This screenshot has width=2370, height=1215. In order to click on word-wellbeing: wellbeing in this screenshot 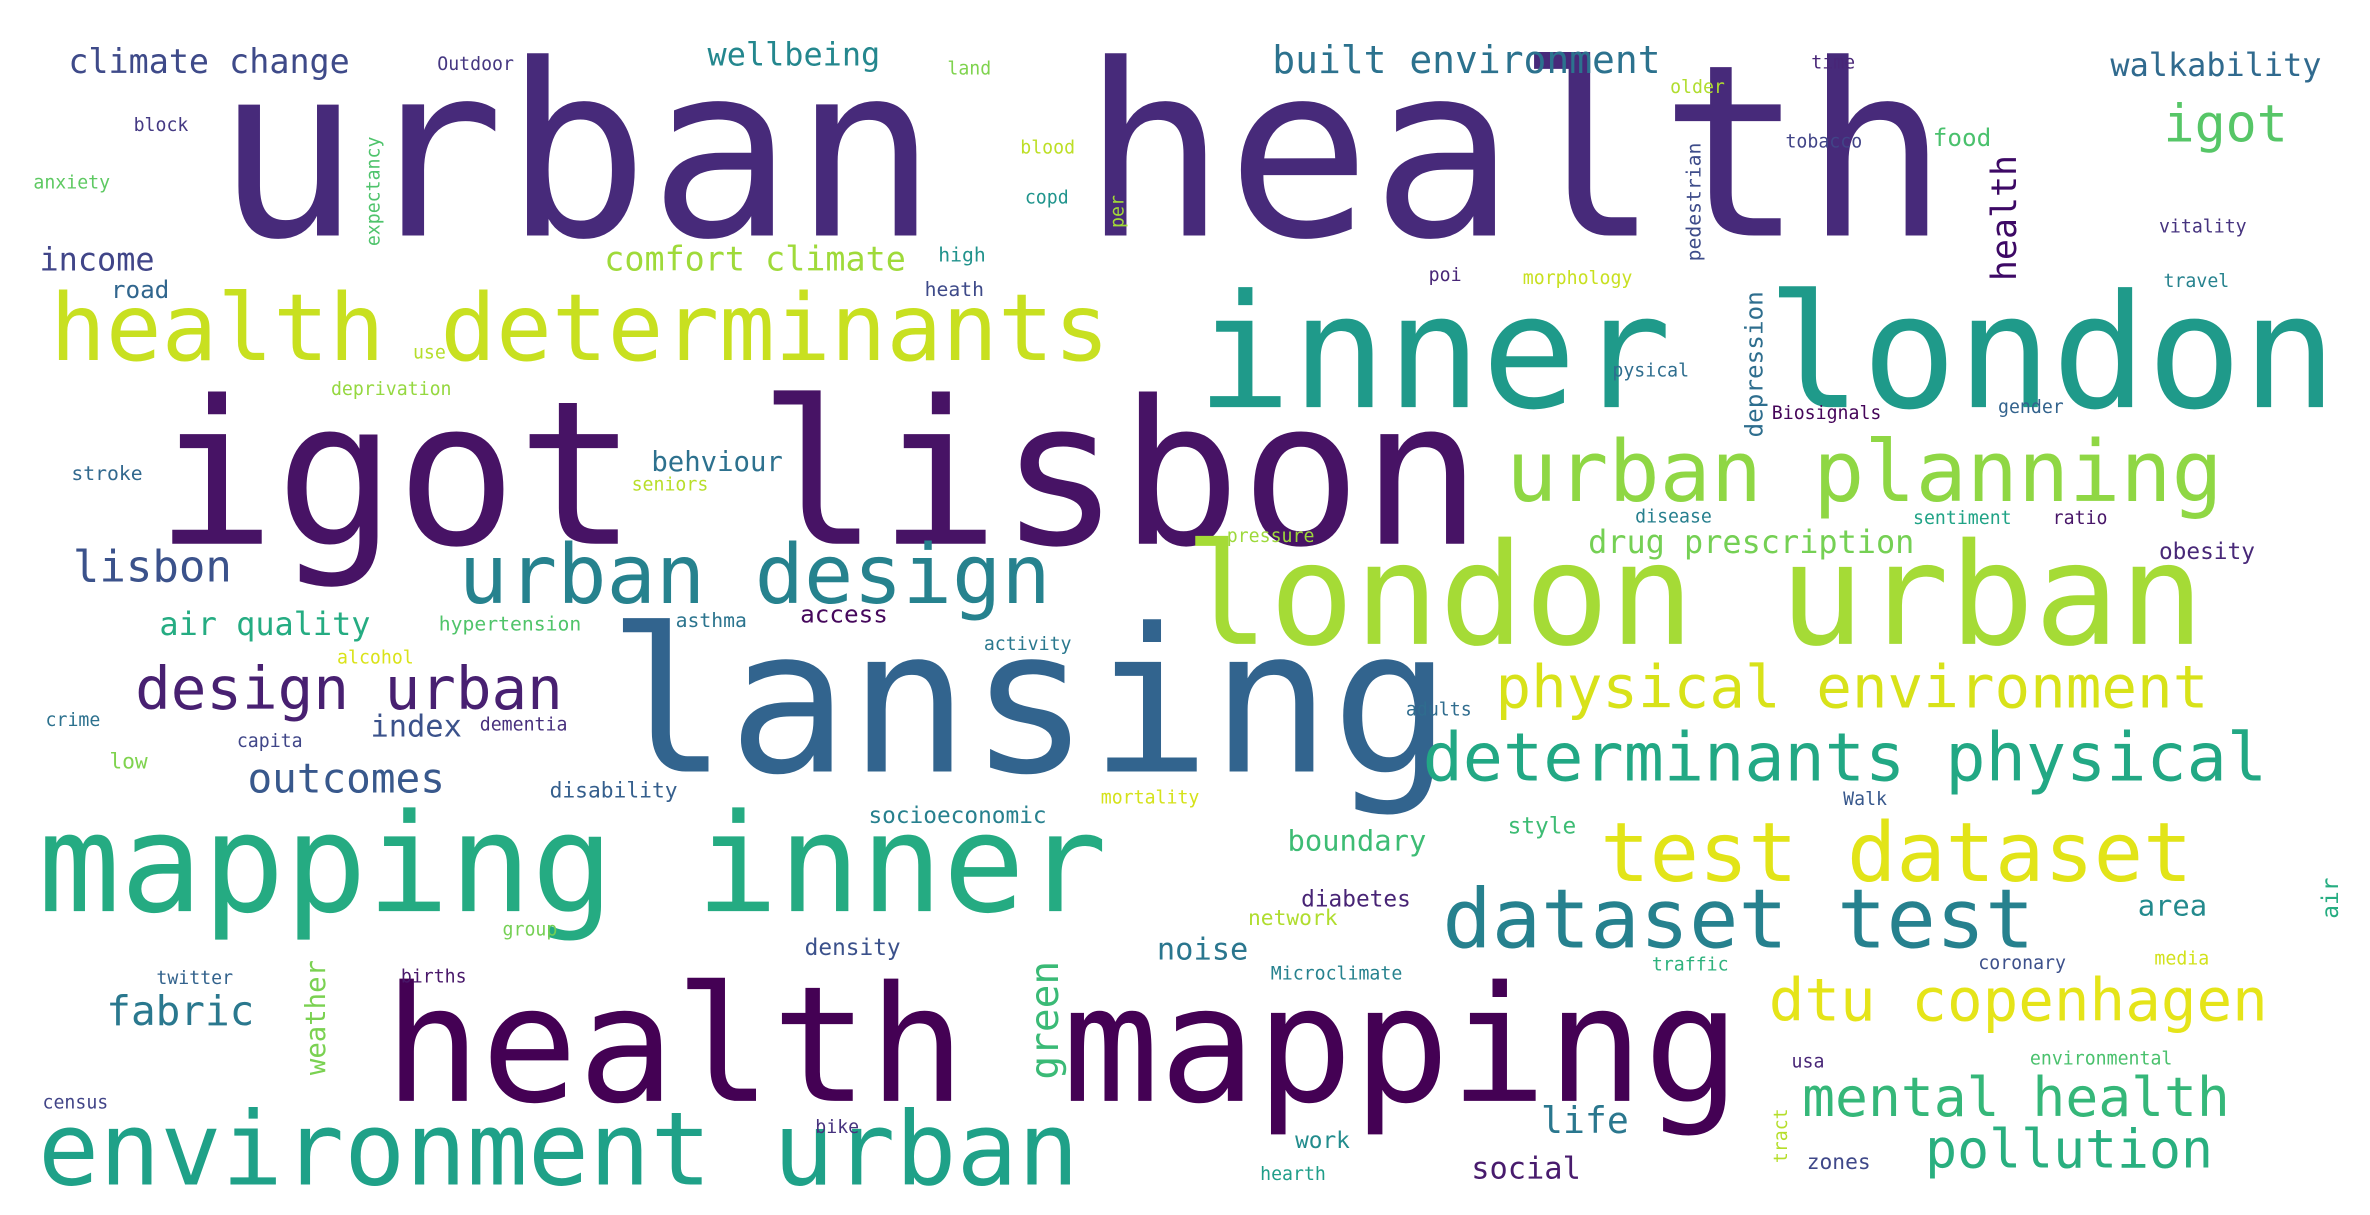, I will do `click(794, 54)`.